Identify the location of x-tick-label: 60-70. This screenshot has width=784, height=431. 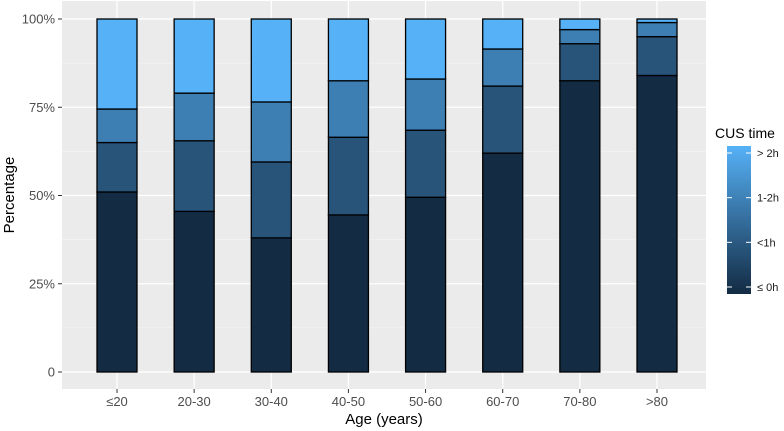
(502, 401).